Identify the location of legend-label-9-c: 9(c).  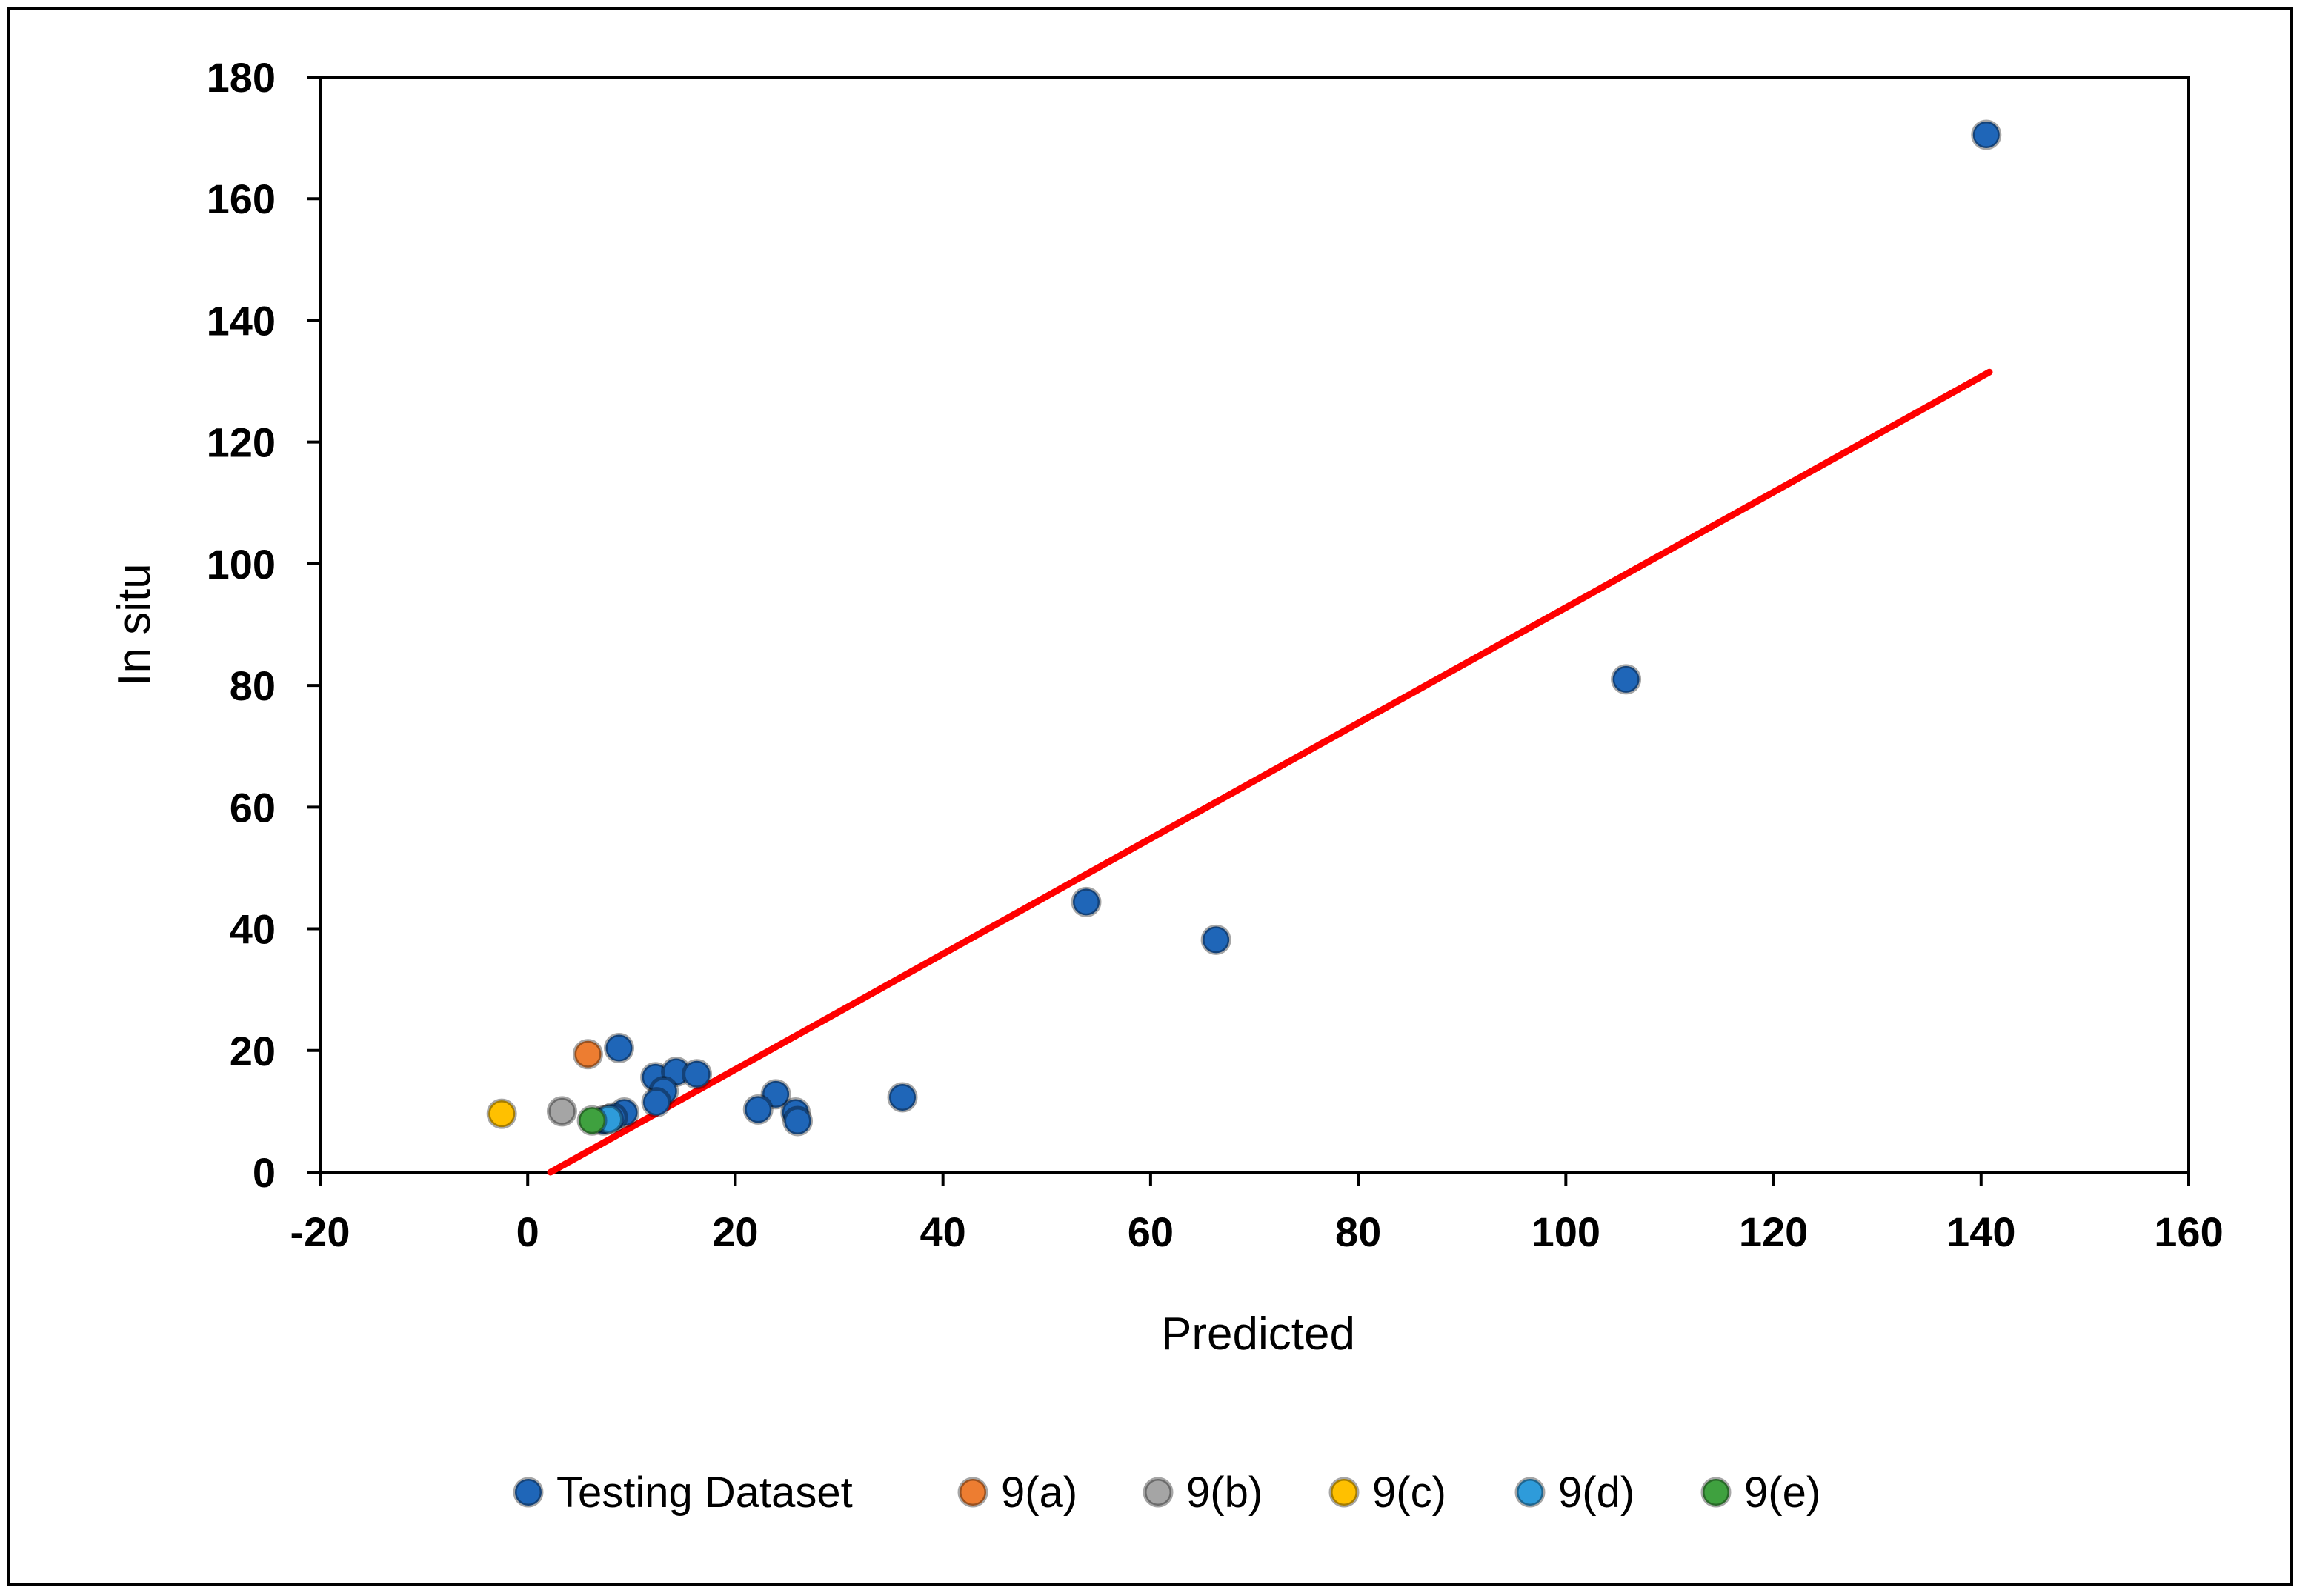
(1409, 1493).